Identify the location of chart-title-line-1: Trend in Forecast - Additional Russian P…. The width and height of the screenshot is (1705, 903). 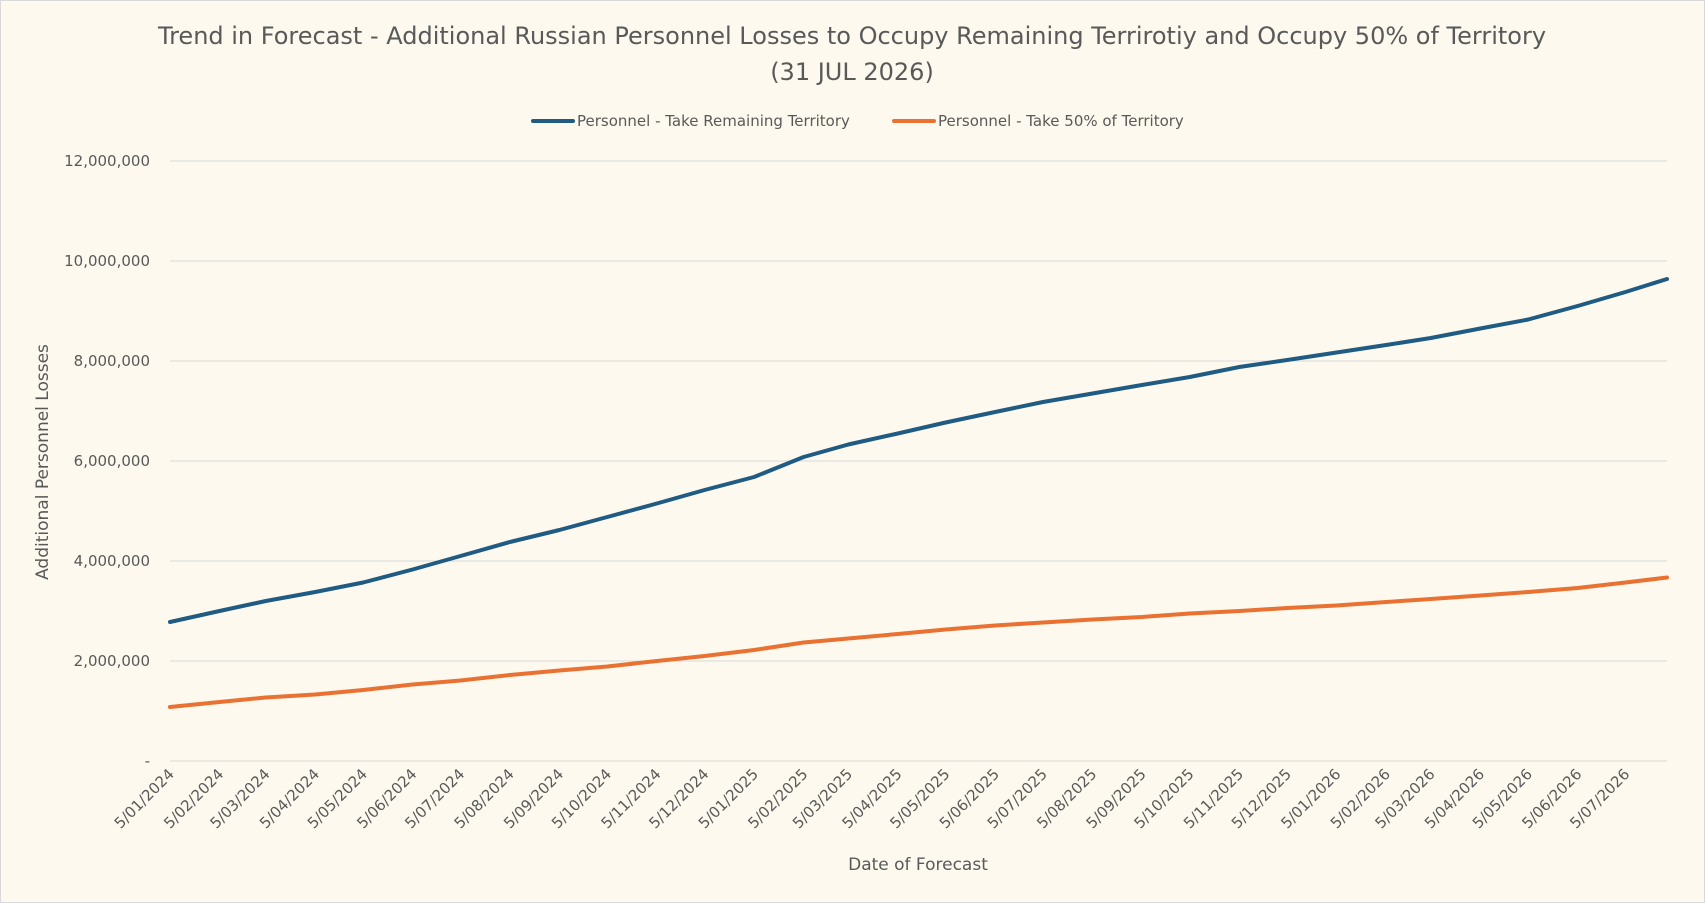
(851, 36).